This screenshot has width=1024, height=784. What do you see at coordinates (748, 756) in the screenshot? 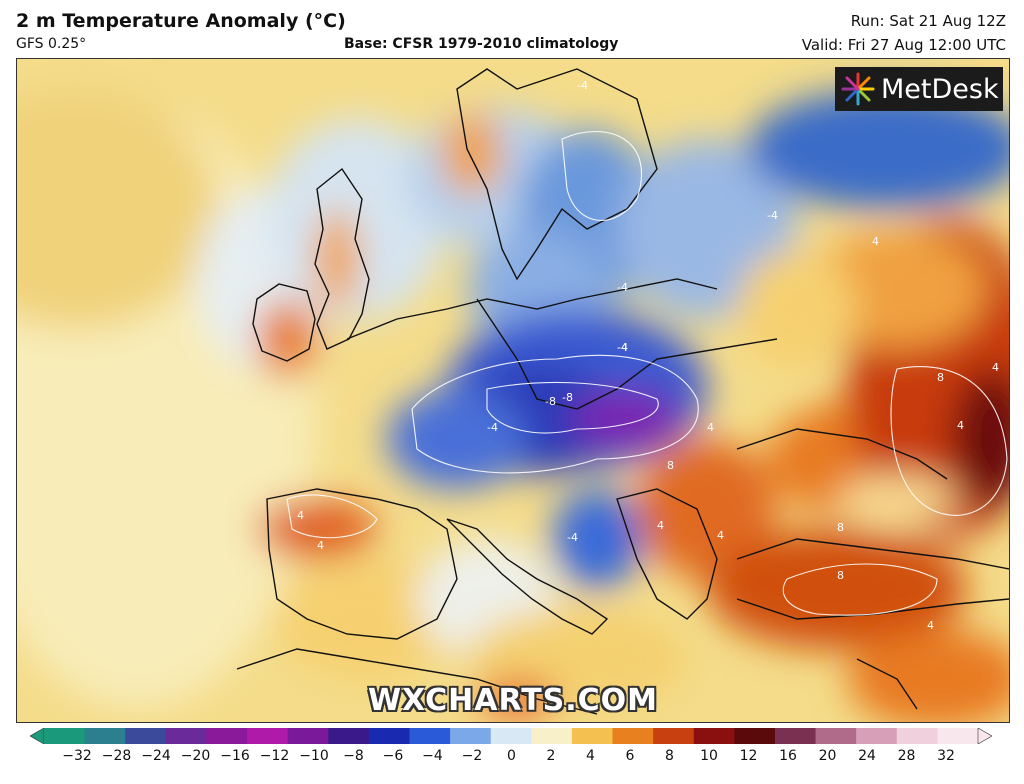
I see `colorbar-tick-label: 12` at bounding box center [748, 756].